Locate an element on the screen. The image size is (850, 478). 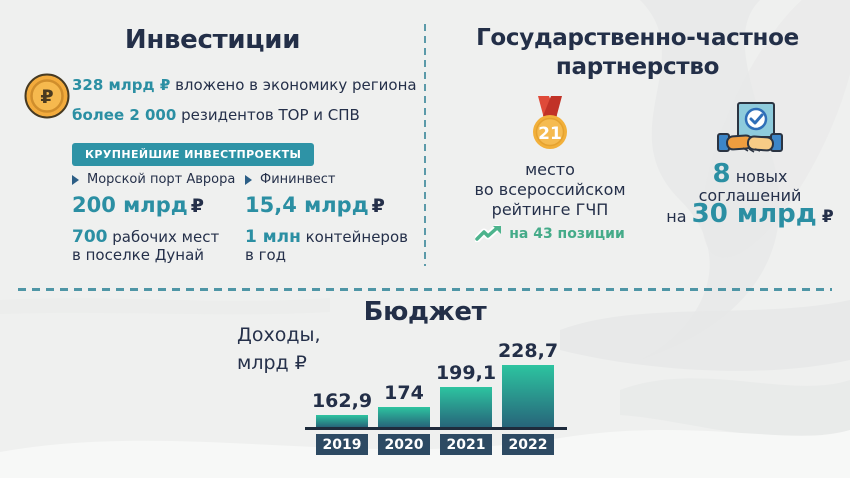
budget-bar-value-label: 199,1 is located at coordinates (466, 373).